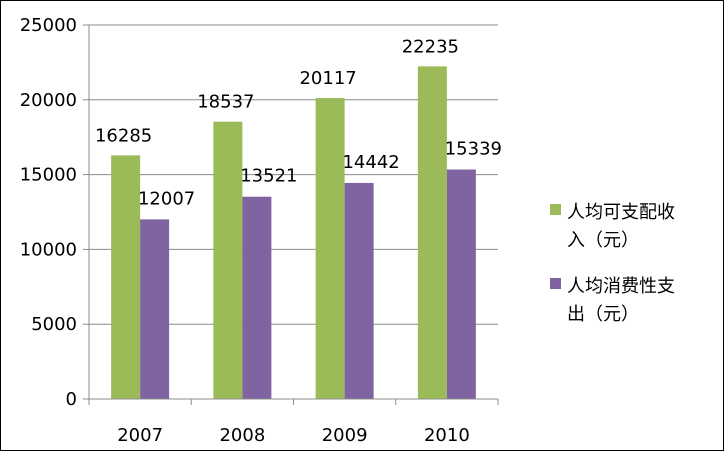 The image size is (724, 452). I want to click on data-label: 18537, so click(225, 102).